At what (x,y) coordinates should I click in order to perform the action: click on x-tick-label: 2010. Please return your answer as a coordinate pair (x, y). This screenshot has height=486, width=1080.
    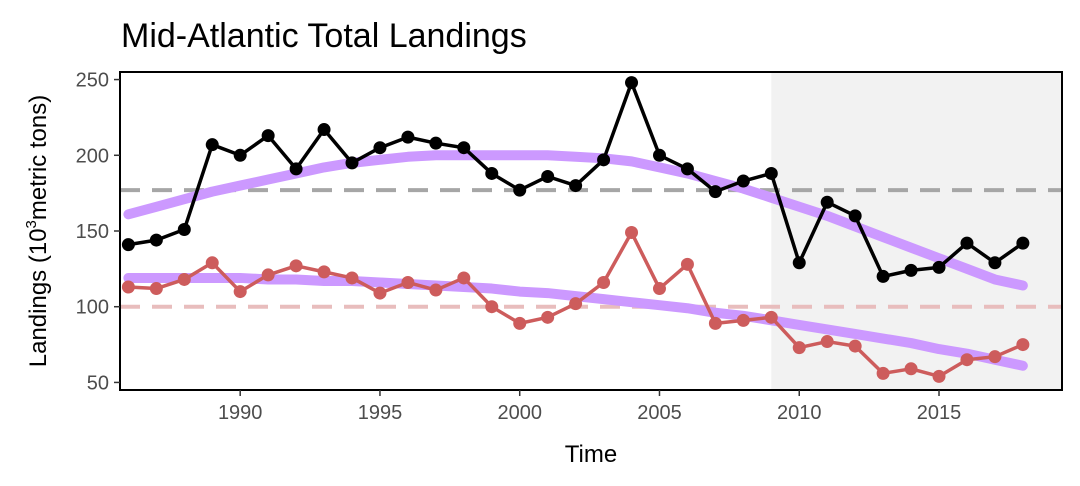
    Looking at the image, I should click on (799, 413).